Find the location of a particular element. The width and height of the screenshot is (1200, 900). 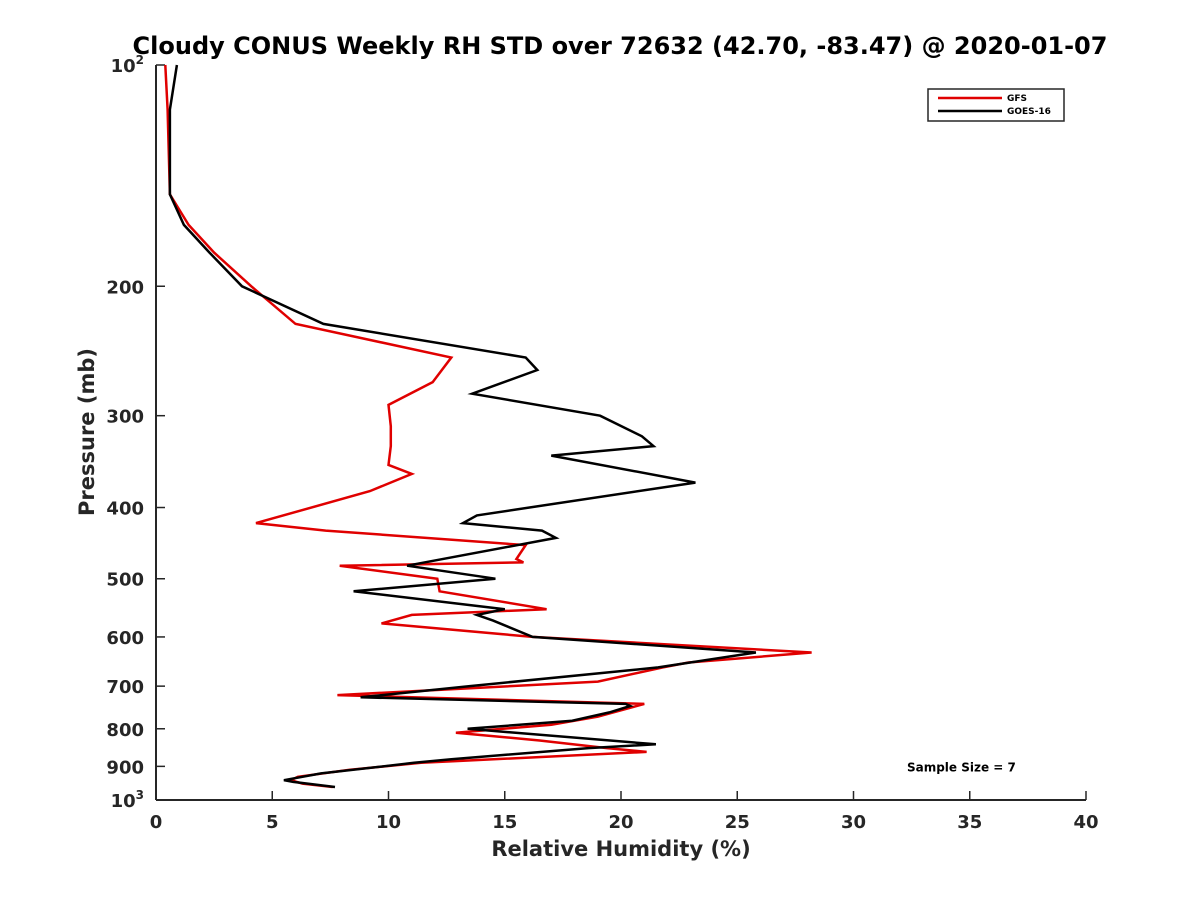

y-tick-label: 600 is located at coordinates (125, 638).